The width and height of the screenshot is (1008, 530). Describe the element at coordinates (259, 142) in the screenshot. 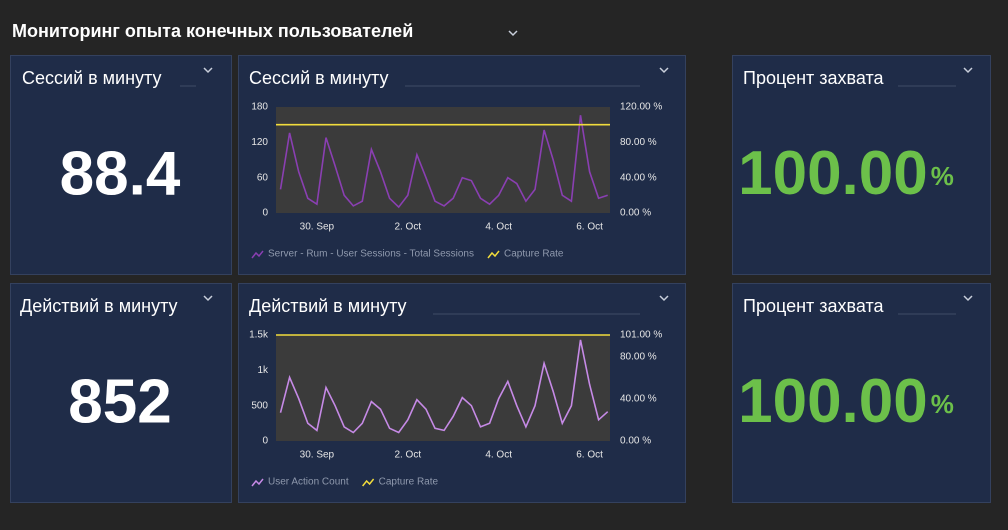

I see `y-tick-label: 120` at that location.